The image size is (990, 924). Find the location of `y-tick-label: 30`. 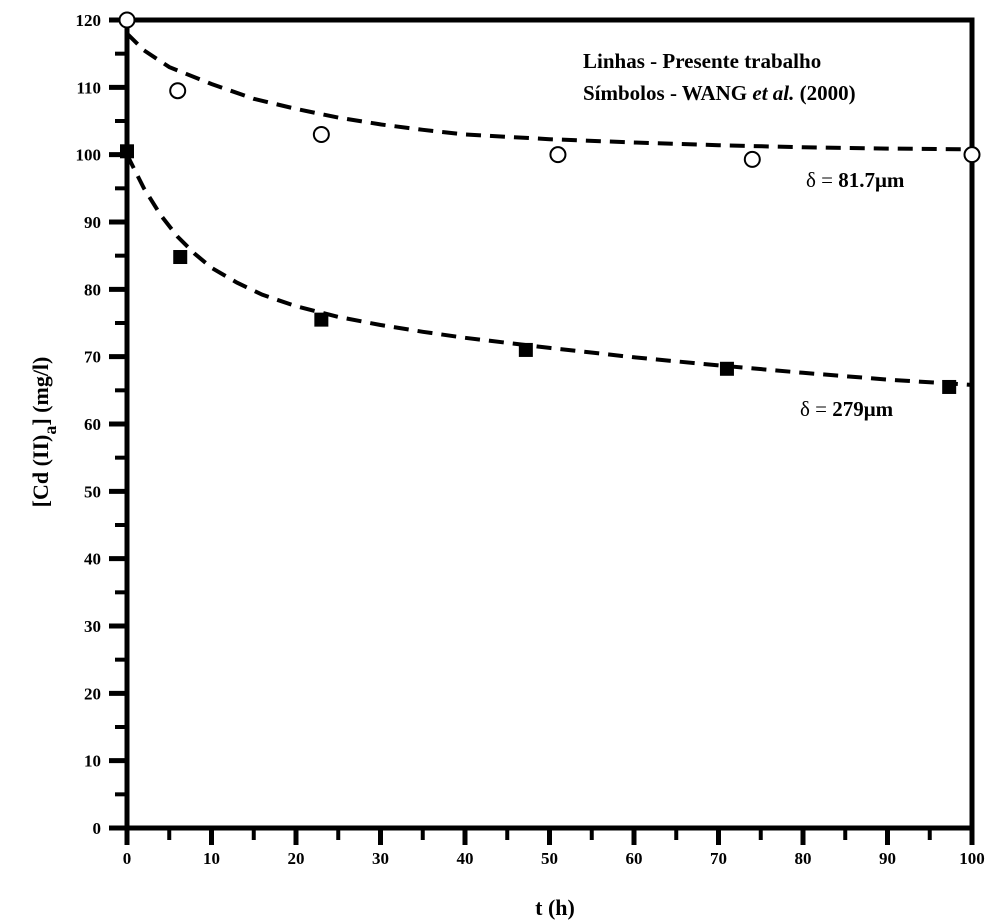

y-tick-label: 30 is located at coordinates (92, 626).